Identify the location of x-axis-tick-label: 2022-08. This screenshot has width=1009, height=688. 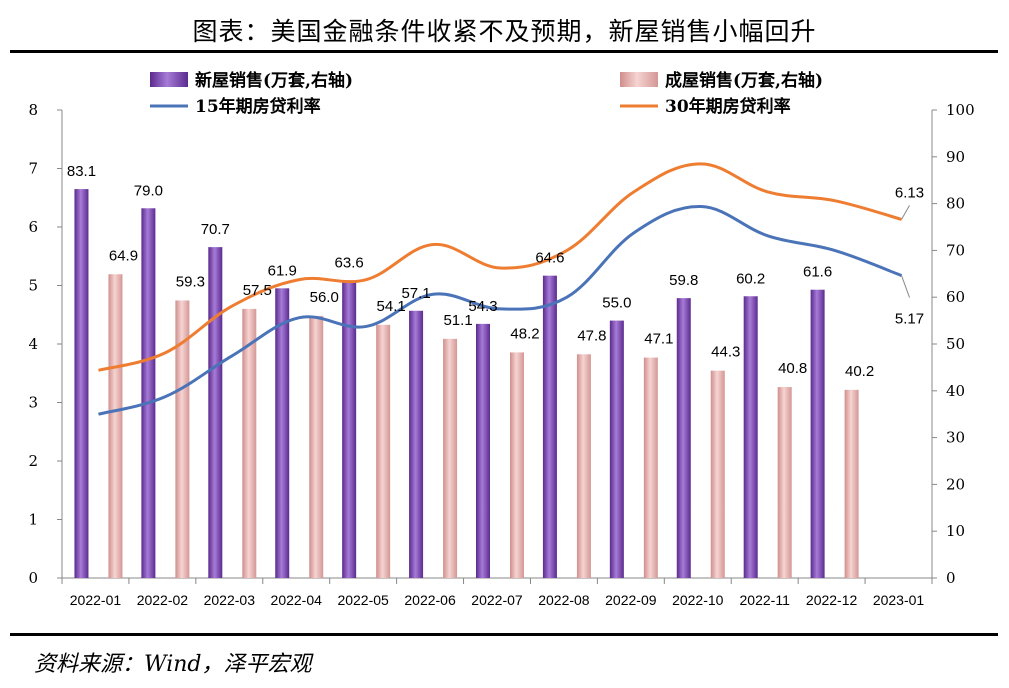
(564, 600).